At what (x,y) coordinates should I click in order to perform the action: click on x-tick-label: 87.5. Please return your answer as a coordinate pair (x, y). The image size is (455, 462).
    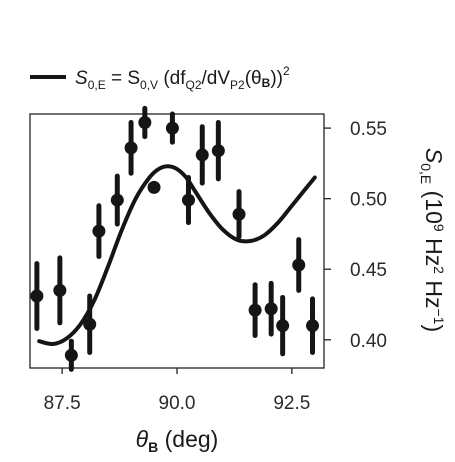
    Looking at the image, I should click on (62, 403).